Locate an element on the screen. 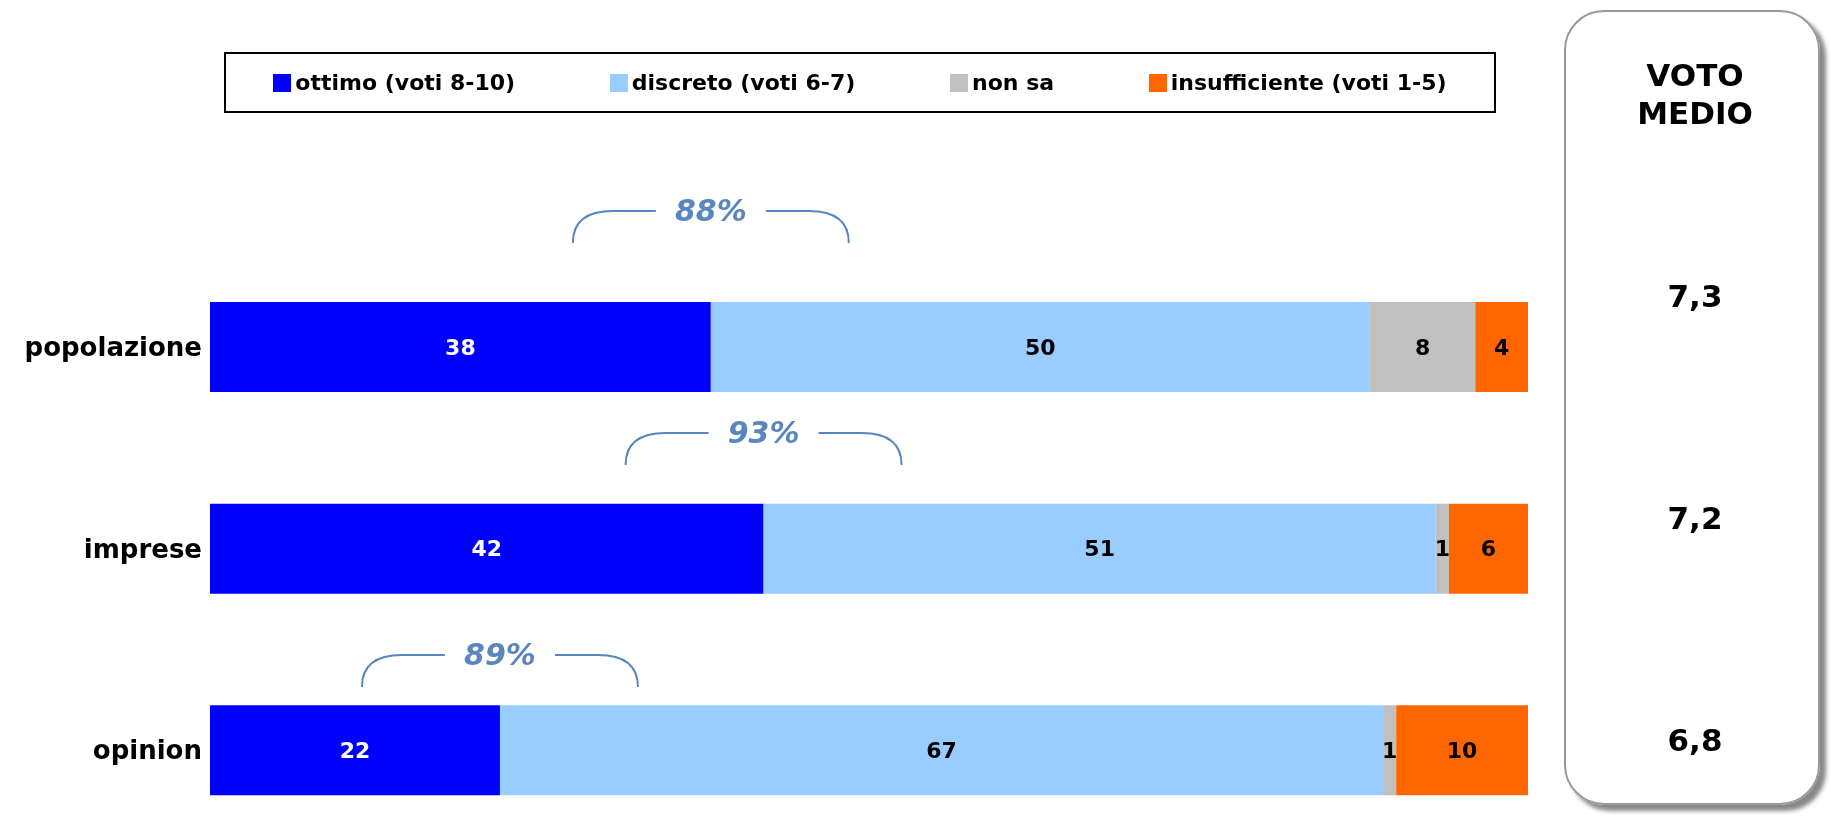 Image resolution: width=1831 pixels, height=822 pixels. data-label: 22 is located at coordinates (355, 751).